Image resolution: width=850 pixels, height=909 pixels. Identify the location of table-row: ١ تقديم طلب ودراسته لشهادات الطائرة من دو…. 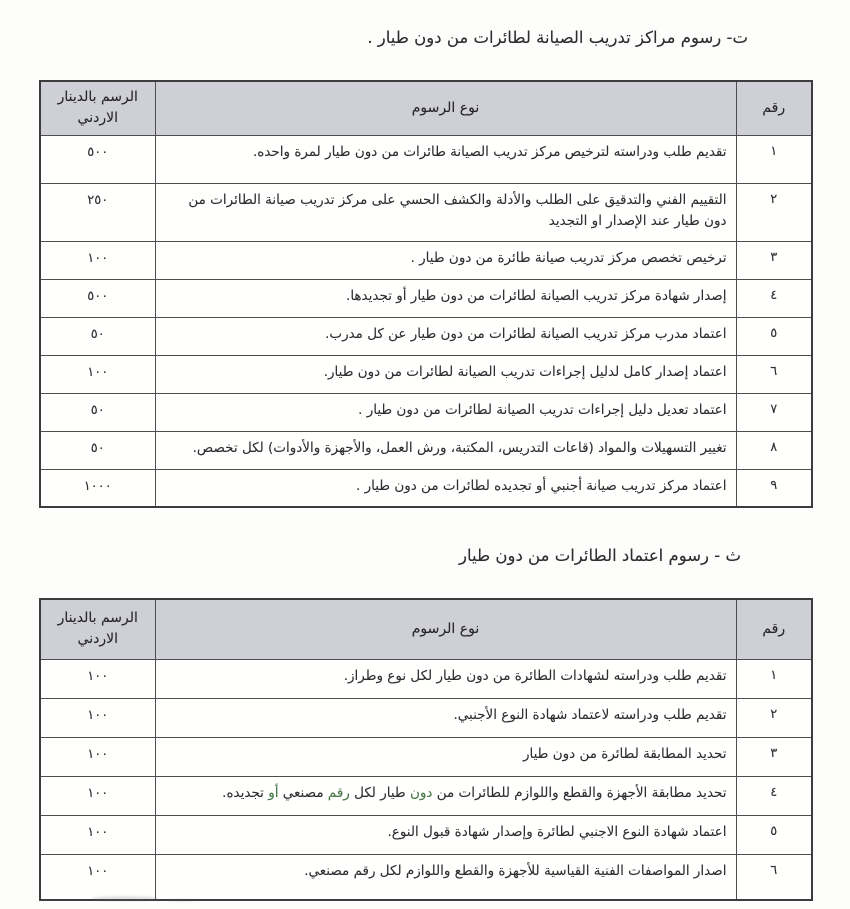
(426, 678).